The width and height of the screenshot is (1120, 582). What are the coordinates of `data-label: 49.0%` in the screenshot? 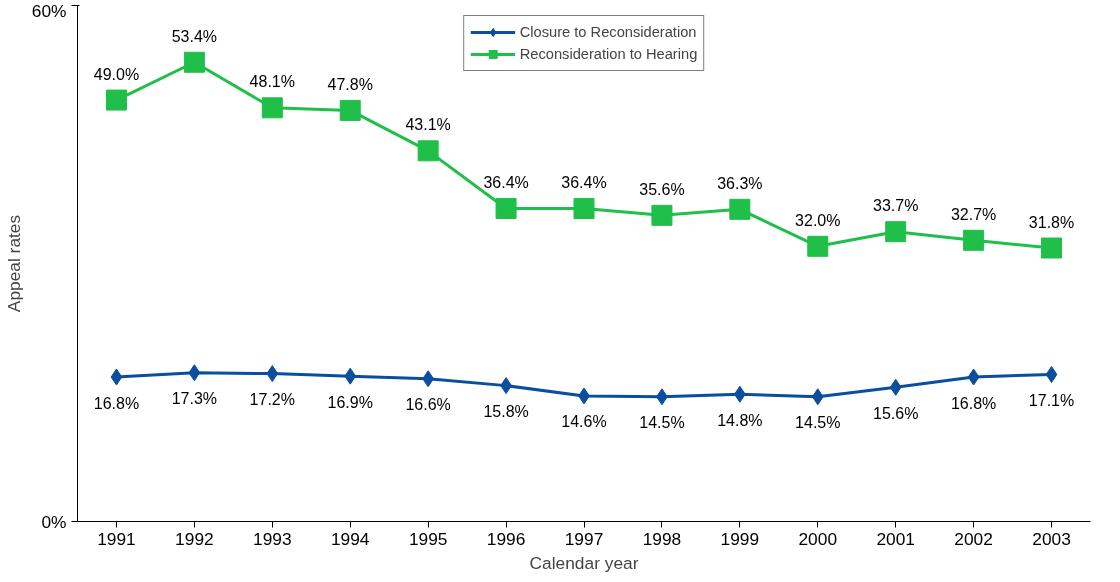 It's located at (116, 74).